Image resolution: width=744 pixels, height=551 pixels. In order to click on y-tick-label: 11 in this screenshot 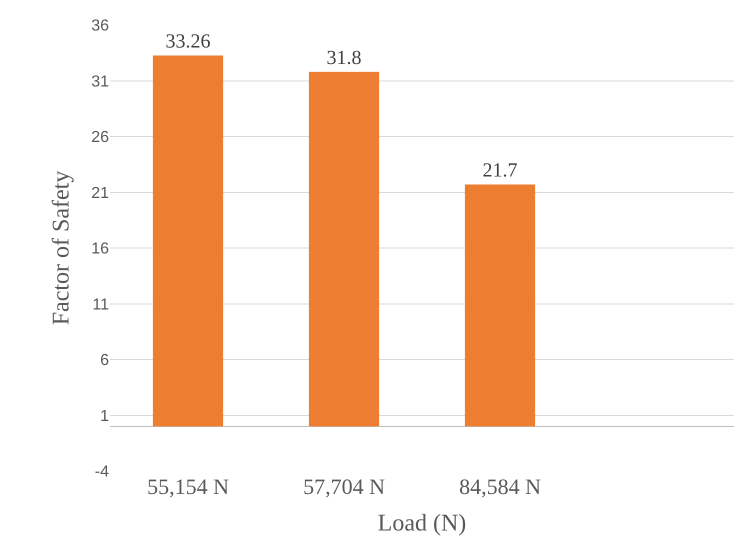, I will do `click(101, 305)`.